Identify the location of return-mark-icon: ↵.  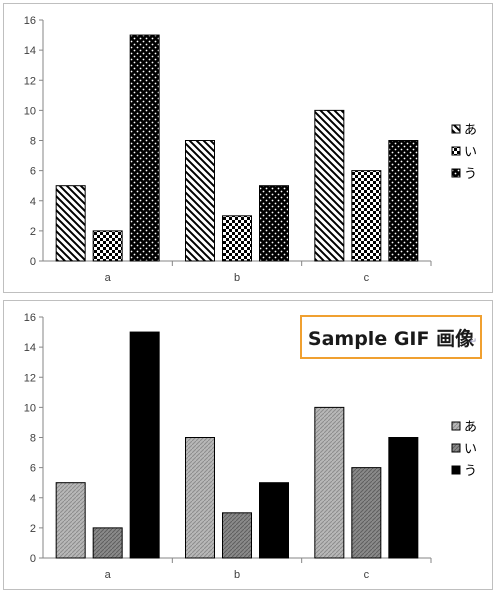
(473, 342).